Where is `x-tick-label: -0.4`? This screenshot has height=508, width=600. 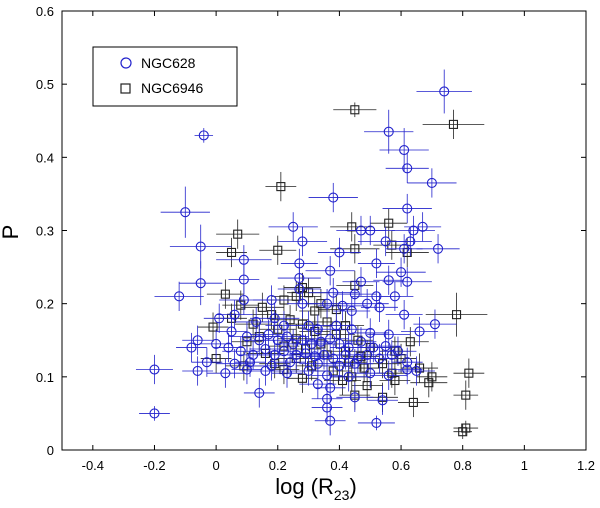
x-tick-label: -0.4 is located at coordinates (93, 465).